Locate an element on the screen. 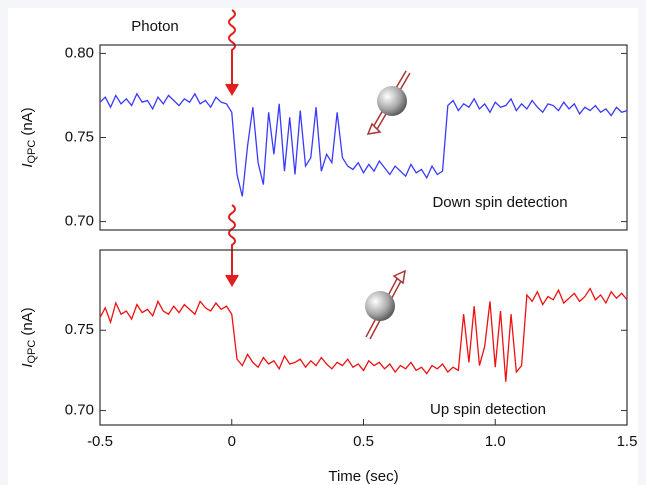  down-spin-icon is located at coordinates (388, 102).